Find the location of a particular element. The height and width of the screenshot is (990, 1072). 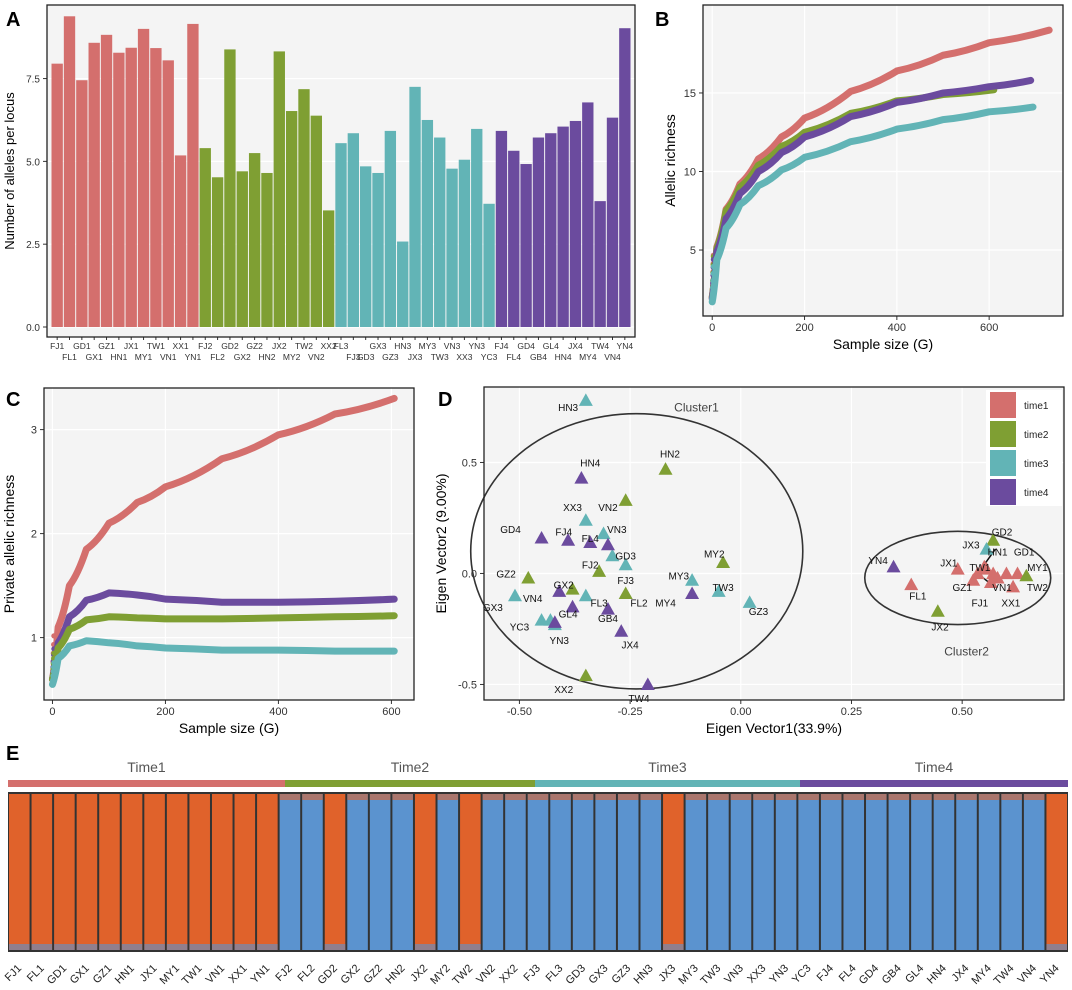

point-label: VN4 is located at coordinates (533, 599).